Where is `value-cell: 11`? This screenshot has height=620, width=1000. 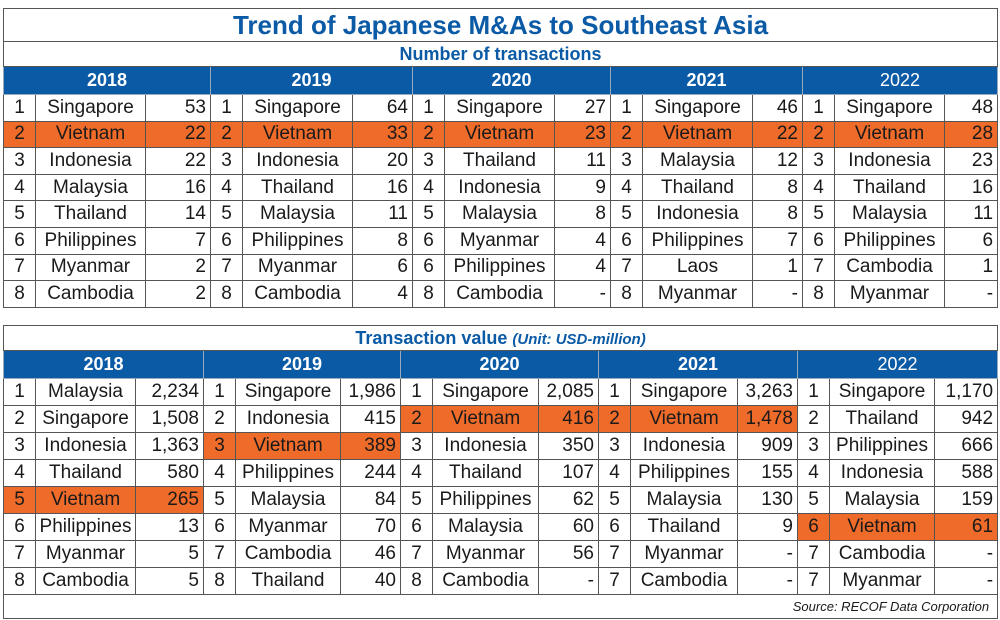 value-cell: 11 is located at coordinates (382, 214).